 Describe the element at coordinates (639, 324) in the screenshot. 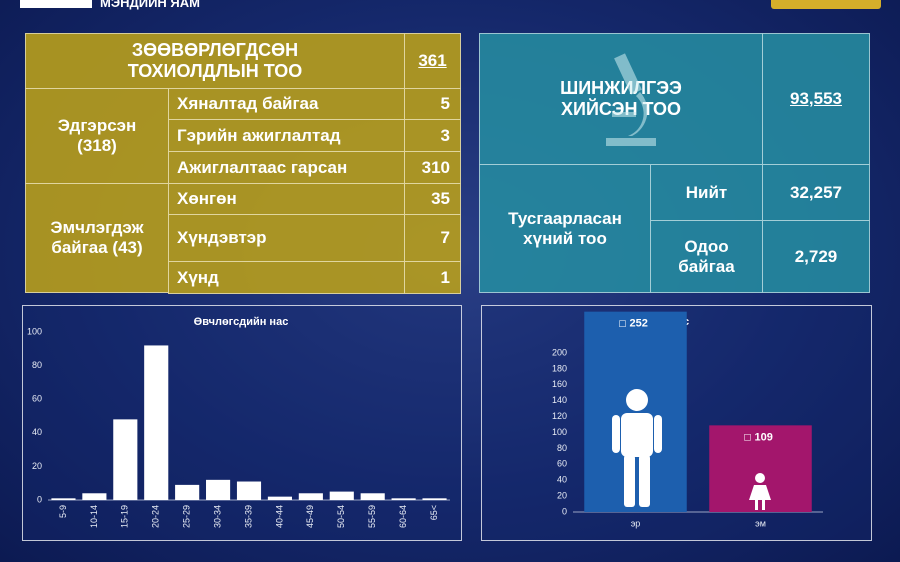

I see `data-label: 252` at that location.